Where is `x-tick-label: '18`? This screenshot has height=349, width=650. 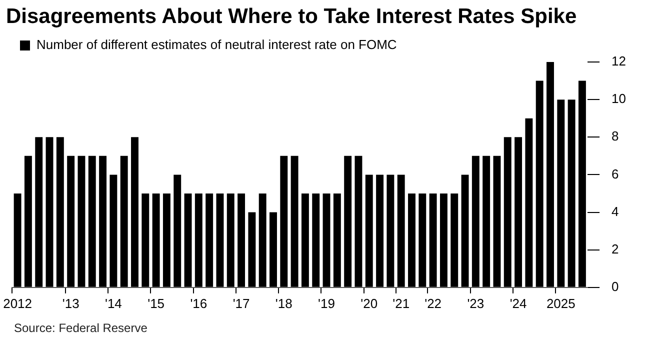 x-tick-label: '18 is located at coordinates (283, 303).